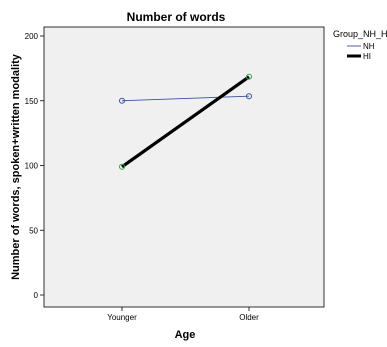 The image size is (387, 347). I want to click on y-tick-label: 150, so click(32, 101).